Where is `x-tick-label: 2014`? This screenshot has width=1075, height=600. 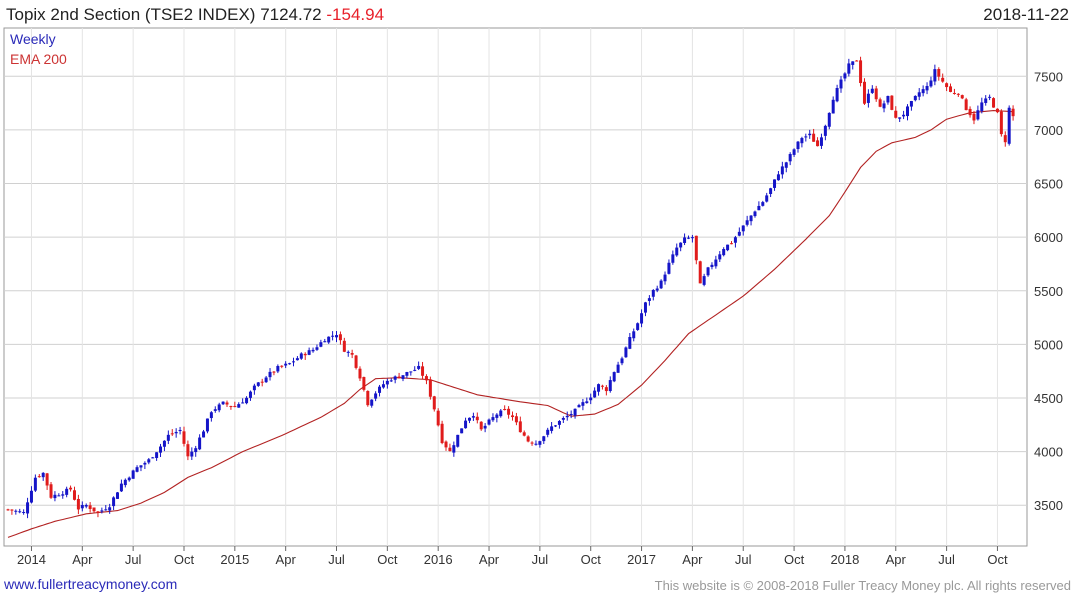 x-tick-label: 2014 is located at coordinates (31, 559).